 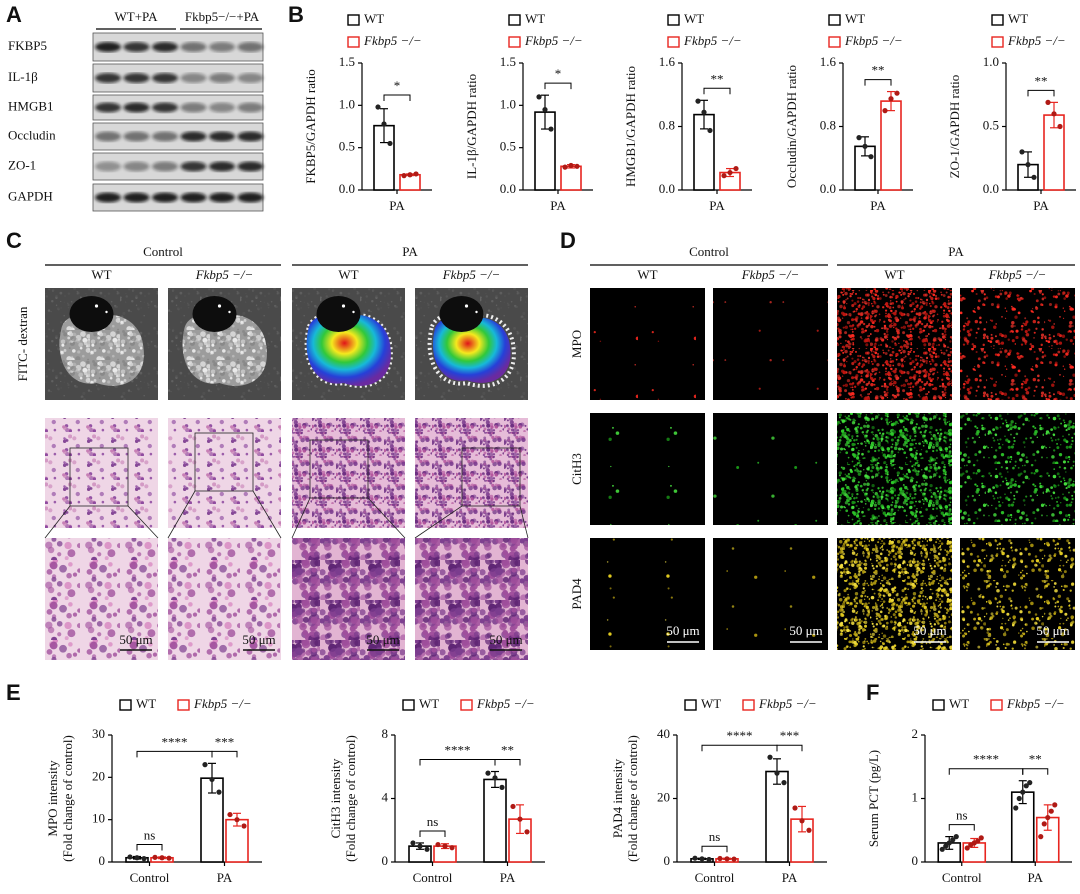 What do you see at coordinates (410, 251) in the screenshot?
I see `group-label: PA` at bounding box center [410, 251].